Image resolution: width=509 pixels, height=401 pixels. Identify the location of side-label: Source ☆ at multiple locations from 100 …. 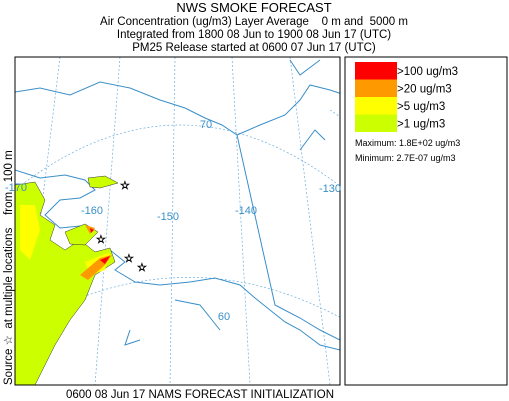
(9, 267).